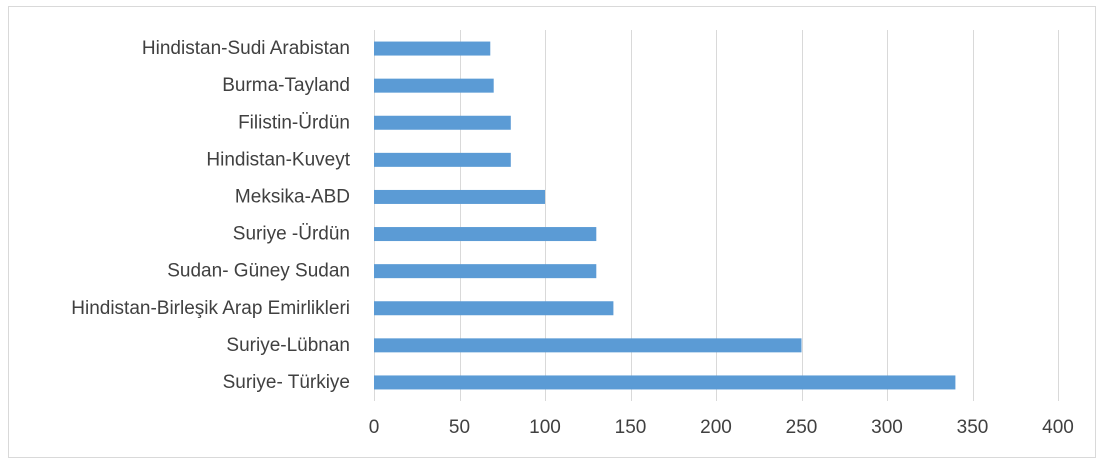 This screenshot has width=1105, height=466. What do you see at coordinates (459, 427) in the screenshot?
I see `x-tick-label-1: 50` at bounding box center [459, 427].